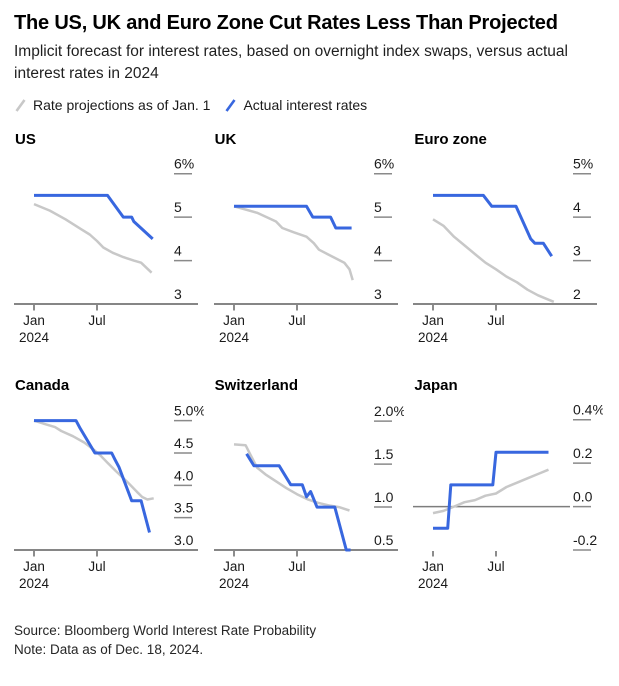 This screenshot has height=686, width=619. I want to click on chart-svg-euro-zone: Jan 2024 Jul 5% 4 3 2, so click(505, 250).